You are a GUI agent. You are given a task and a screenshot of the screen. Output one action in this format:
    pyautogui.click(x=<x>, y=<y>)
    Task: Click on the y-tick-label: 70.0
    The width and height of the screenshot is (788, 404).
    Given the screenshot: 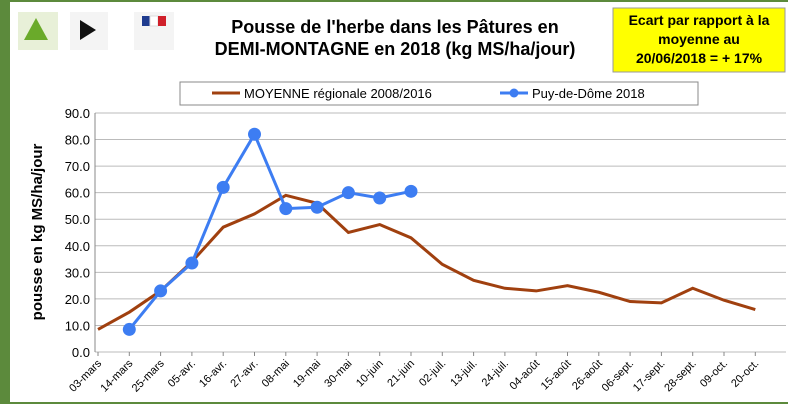 What is the action you would take?
    pyautogui.click(x=77, y=166)
    